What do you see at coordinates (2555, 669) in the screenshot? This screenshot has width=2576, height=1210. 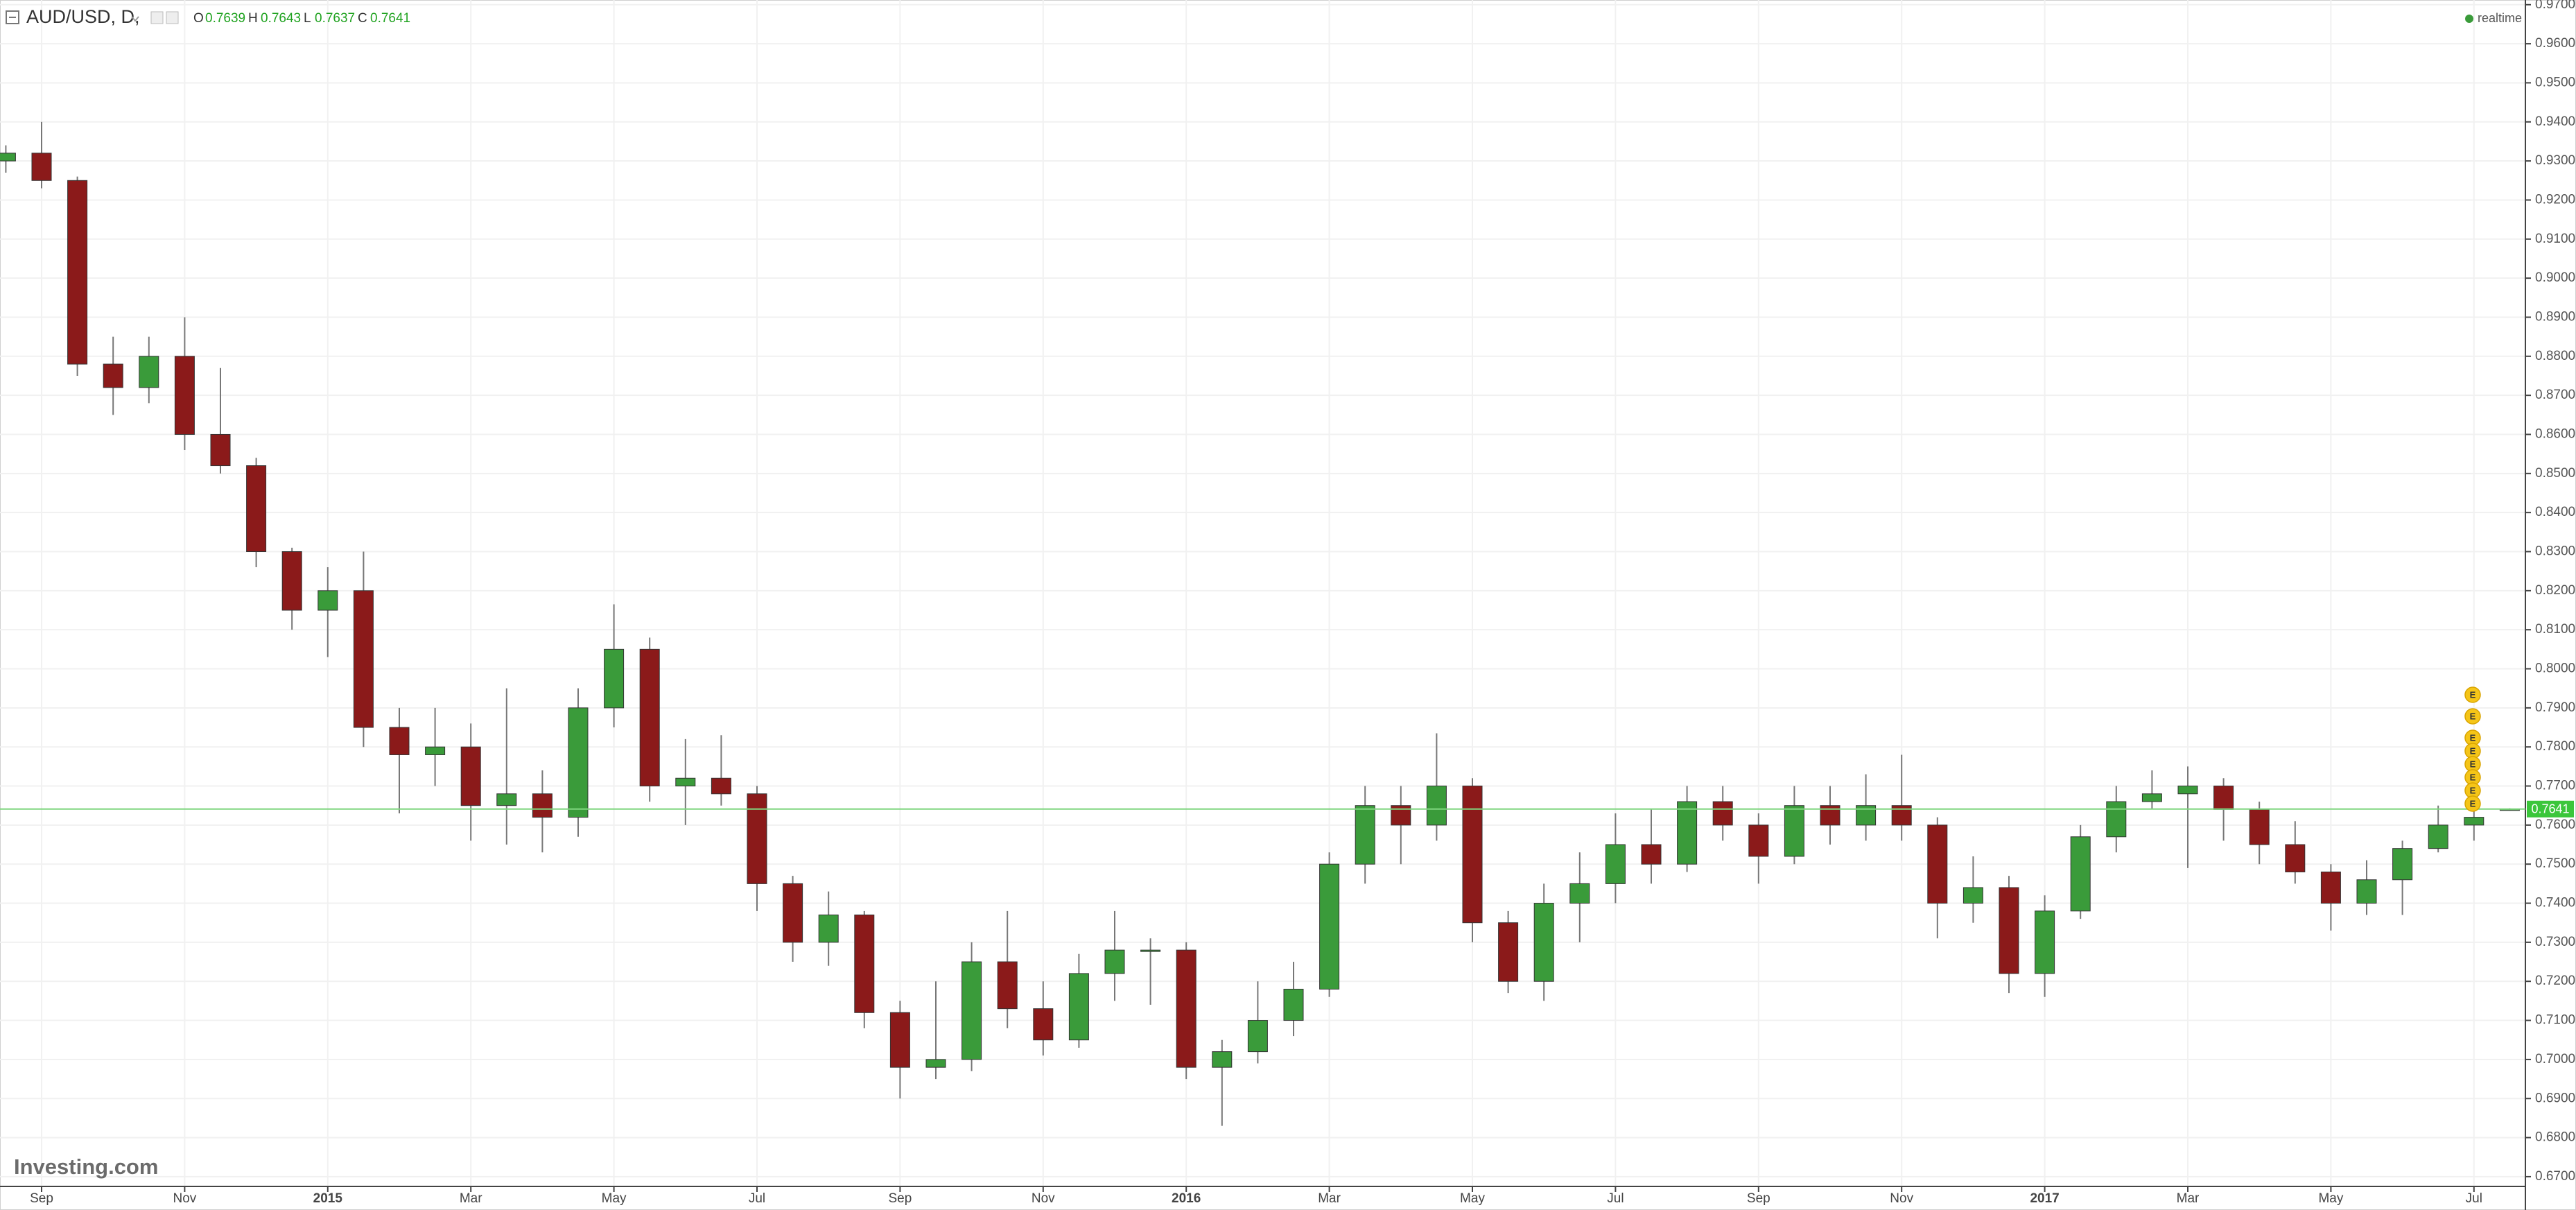 I see `y-tick-label: 0.8000` at bounding box center [2555, 669].